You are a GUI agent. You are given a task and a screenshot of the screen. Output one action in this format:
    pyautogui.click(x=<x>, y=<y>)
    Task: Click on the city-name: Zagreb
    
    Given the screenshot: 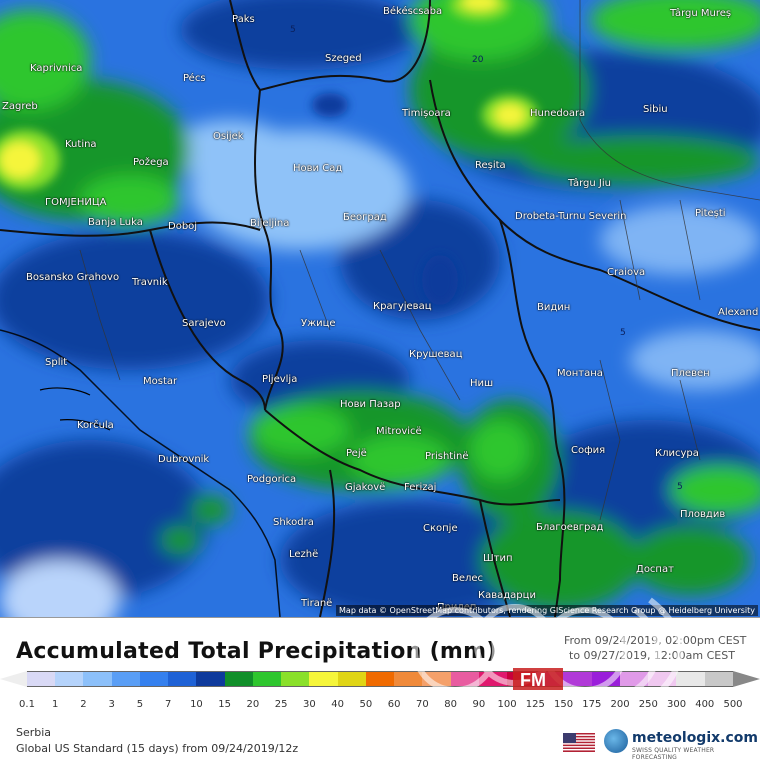 What is the action you would take?
    pyautogui.click(x=20, y=106)
    